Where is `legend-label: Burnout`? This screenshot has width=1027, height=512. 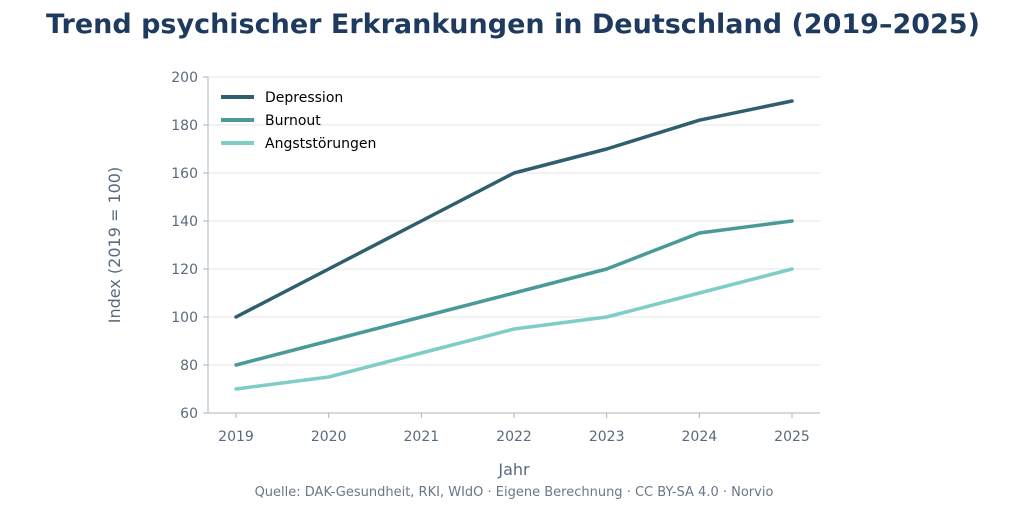
legend-label: Burnout is located at coordinates (293, 121).